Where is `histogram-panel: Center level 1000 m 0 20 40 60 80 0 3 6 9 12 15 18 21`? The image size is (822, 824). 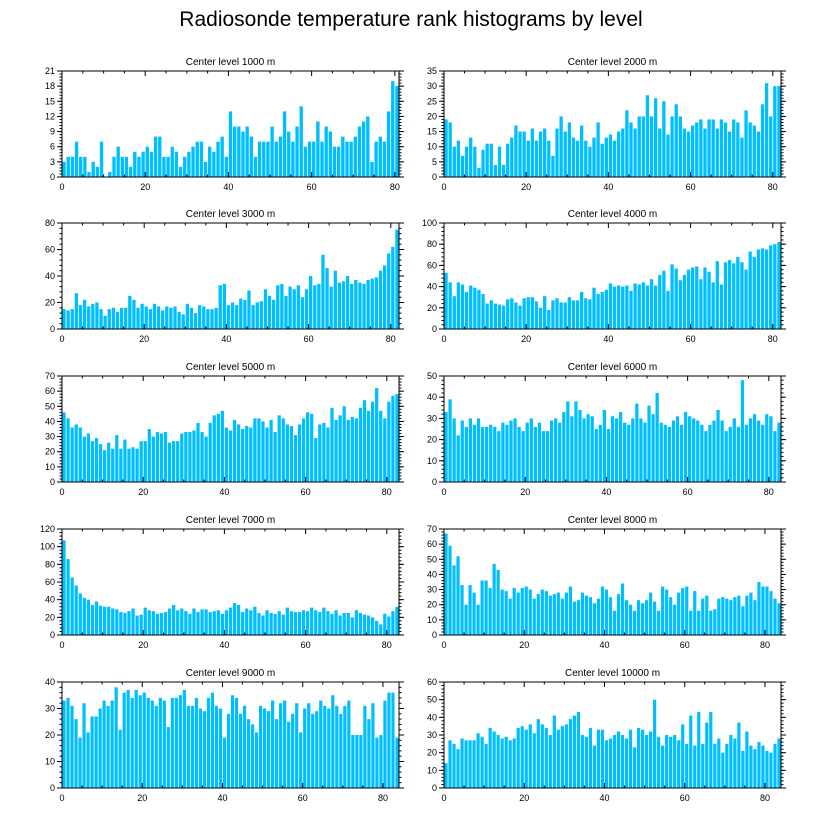
histogram-panel: Center level 1000 m 0 20 40 60 80 0 3 6 9 12 15 18 21 is located at coordinates (224, 124).